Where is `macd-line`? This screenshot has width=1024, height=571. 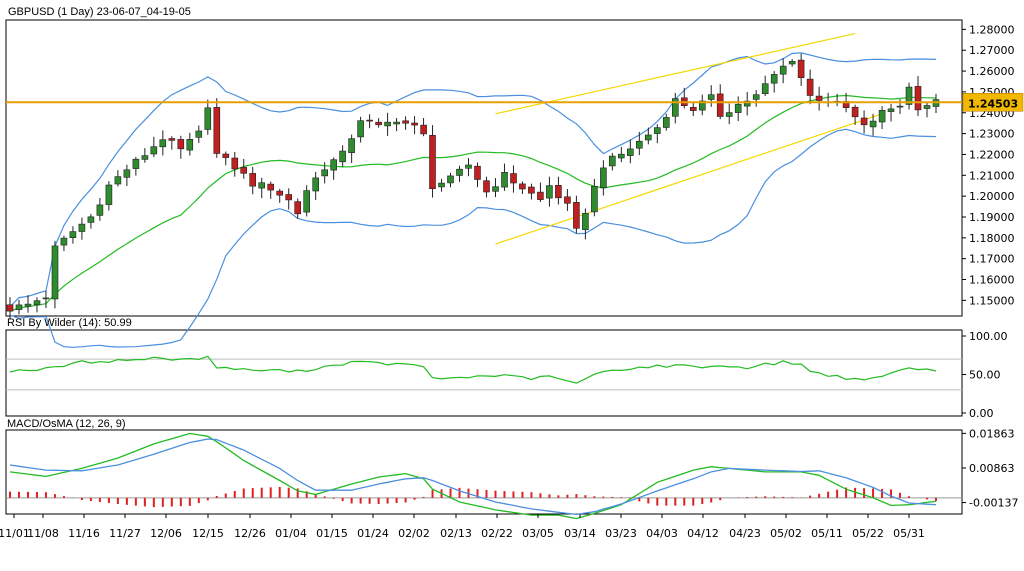
macd-line is located at coordinates (473, 477).